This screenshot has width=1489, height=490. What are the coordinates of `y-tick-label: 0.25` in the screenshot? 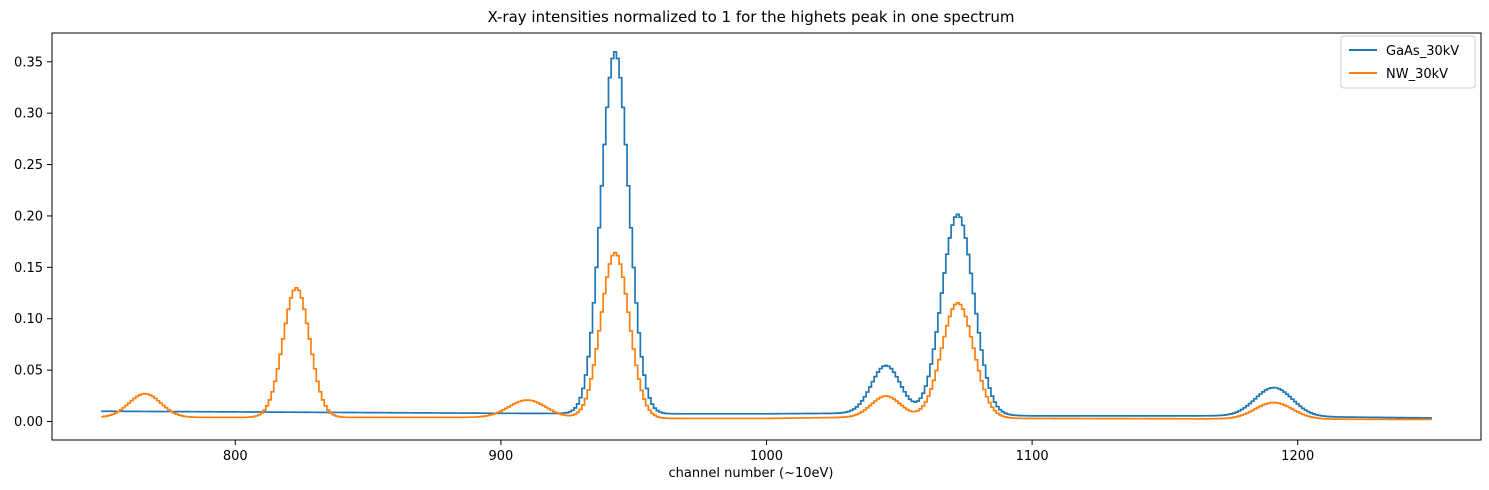 It's located at (28, 165).